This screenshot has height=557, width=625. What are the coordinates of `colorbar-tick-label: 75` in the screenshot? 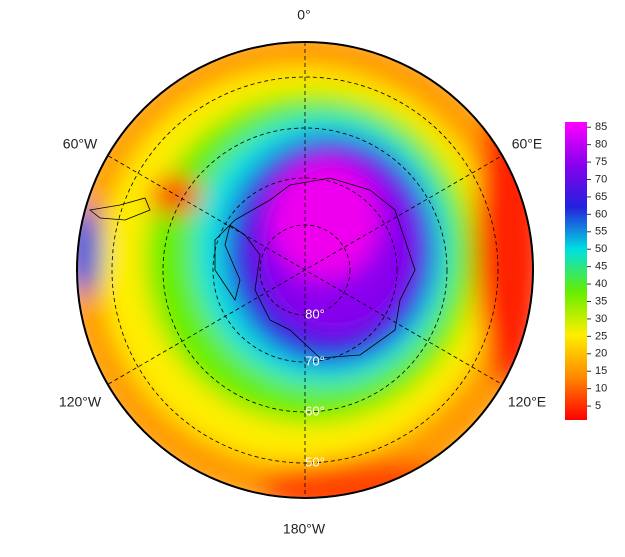 It's located at (601, 162).